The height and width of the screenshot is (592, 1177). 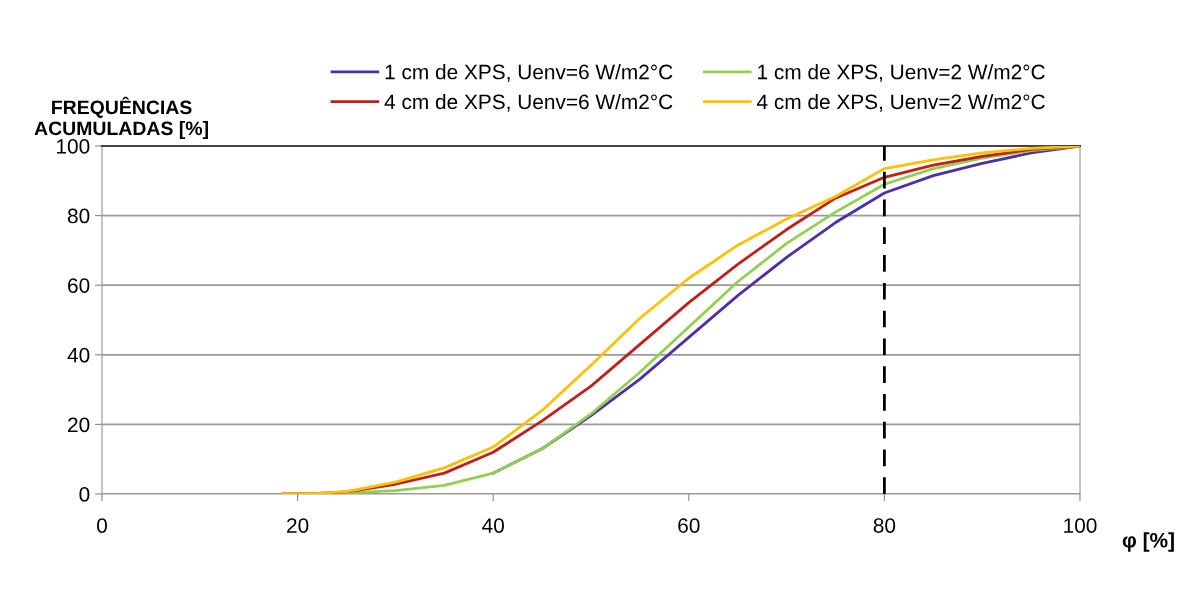 I want to click on legend-label: 4 cm de XPS, Uenv=2 W/m2°C, so click(x=900, y=102).